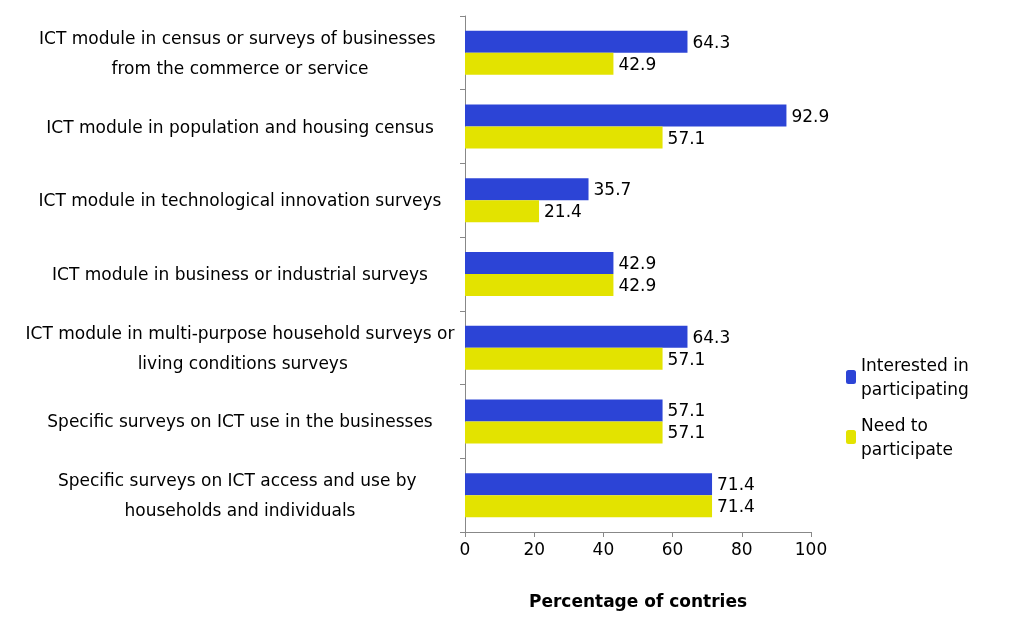 Image resolution: width=1009 pixels, height=644 pixels. I want to click on legend-label: Interested in participating, so click(918, 377).